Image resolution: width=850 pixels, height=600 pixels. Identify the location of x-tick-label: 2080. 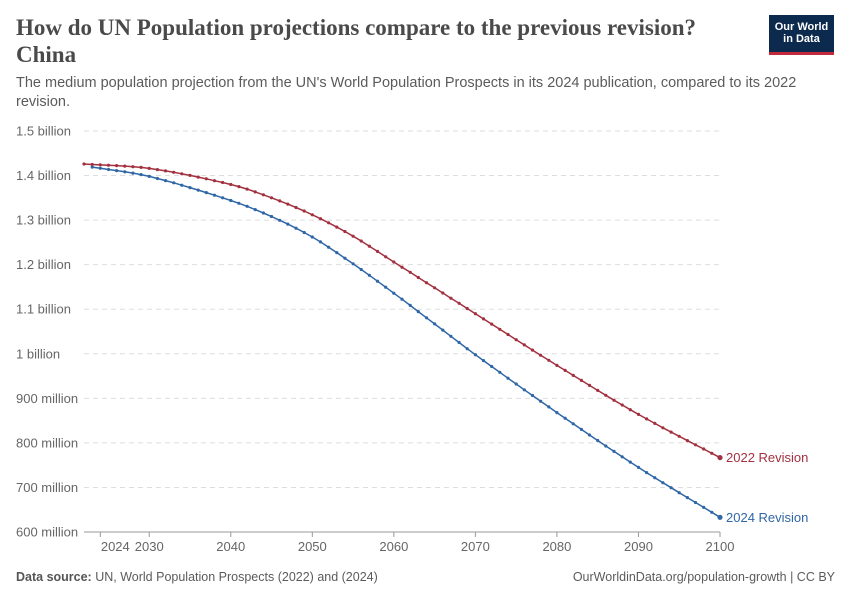
(556, 546).